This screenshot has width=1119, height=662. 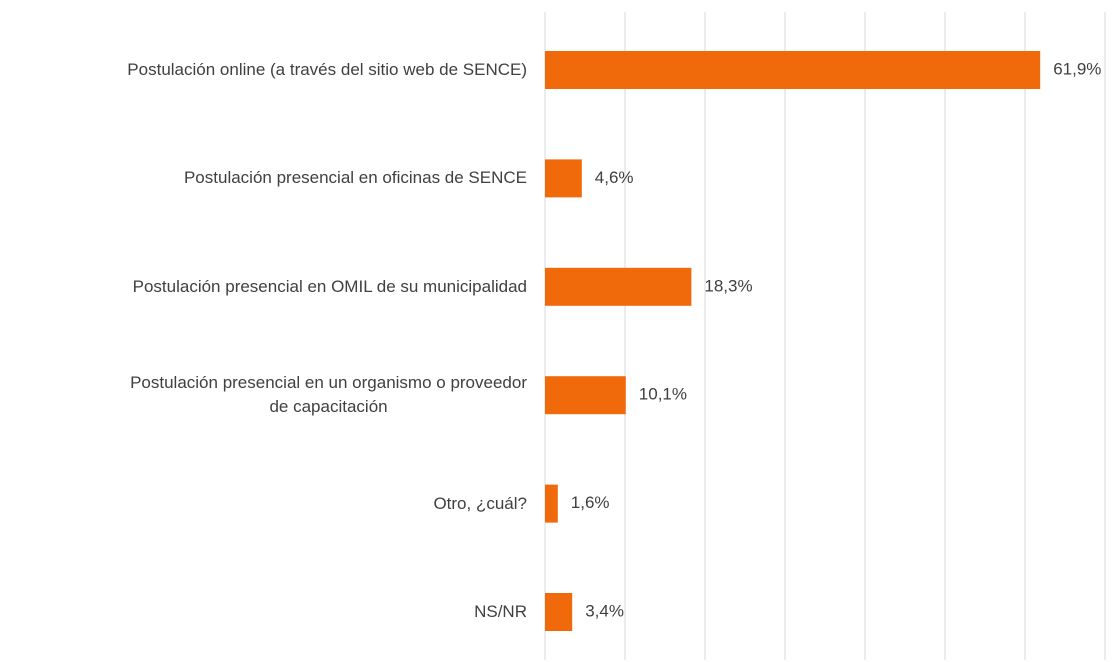 I want to click on data-label: 4,6%, so click(x=614, y=177).